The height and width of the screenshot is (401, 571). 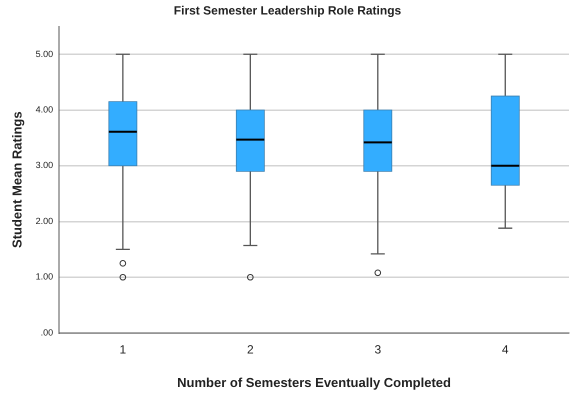 I want to click on y-tick-label: 1.00, so click(x=45, y=277).